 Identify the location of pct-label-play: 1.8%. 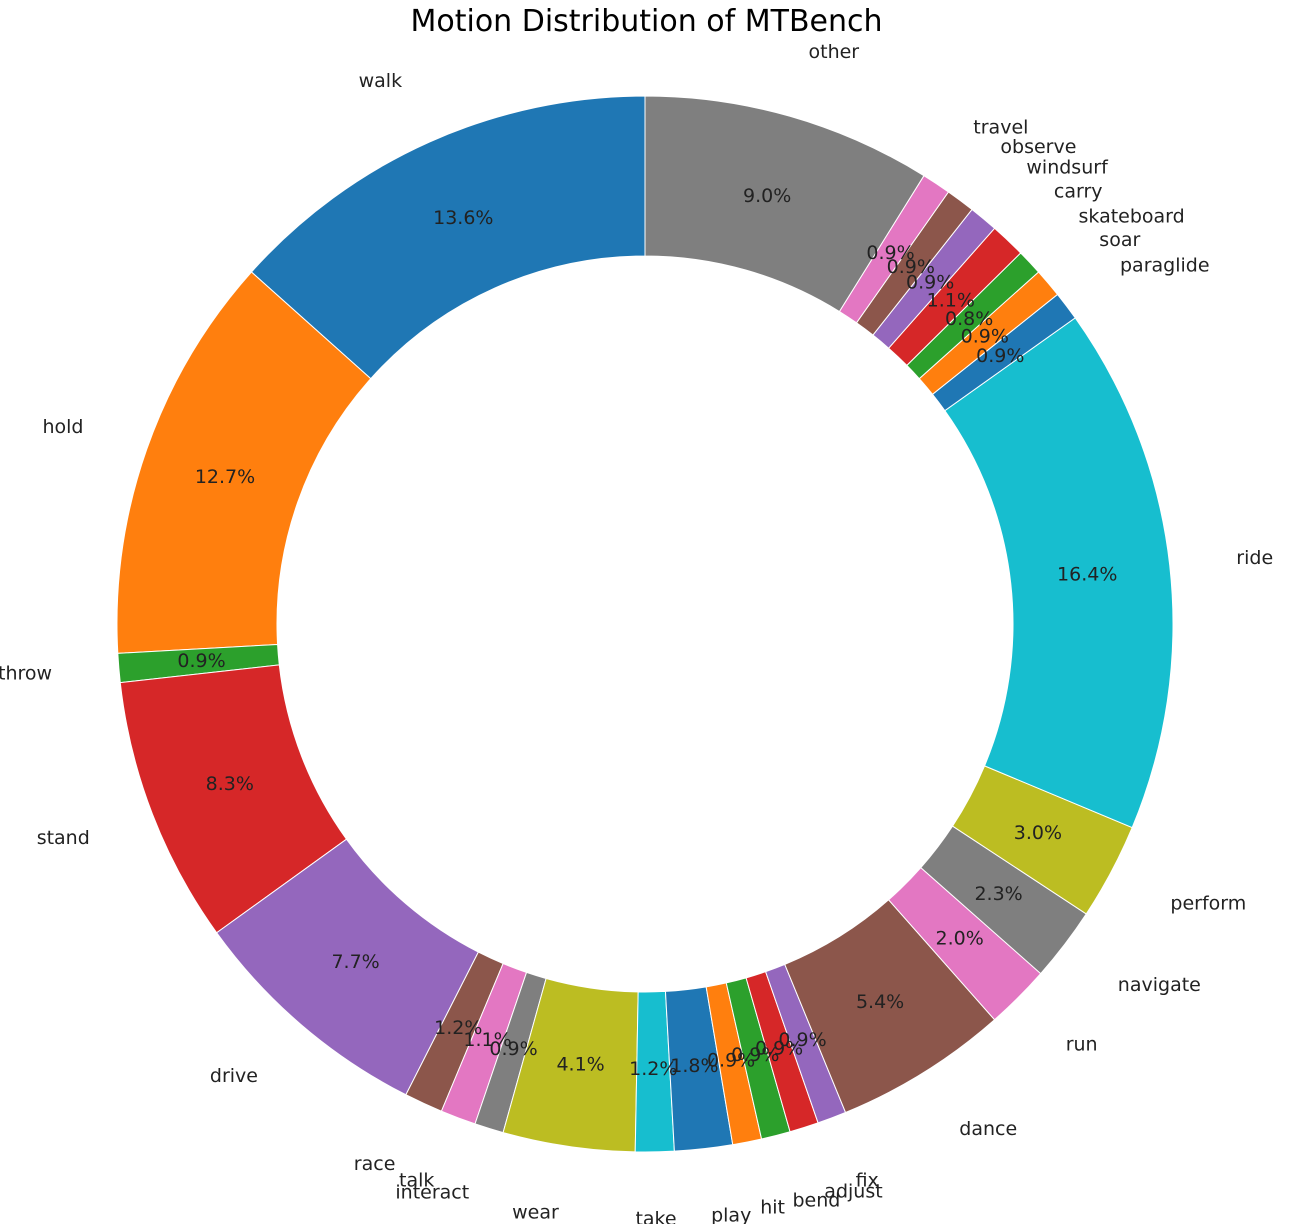
(694, 1066).